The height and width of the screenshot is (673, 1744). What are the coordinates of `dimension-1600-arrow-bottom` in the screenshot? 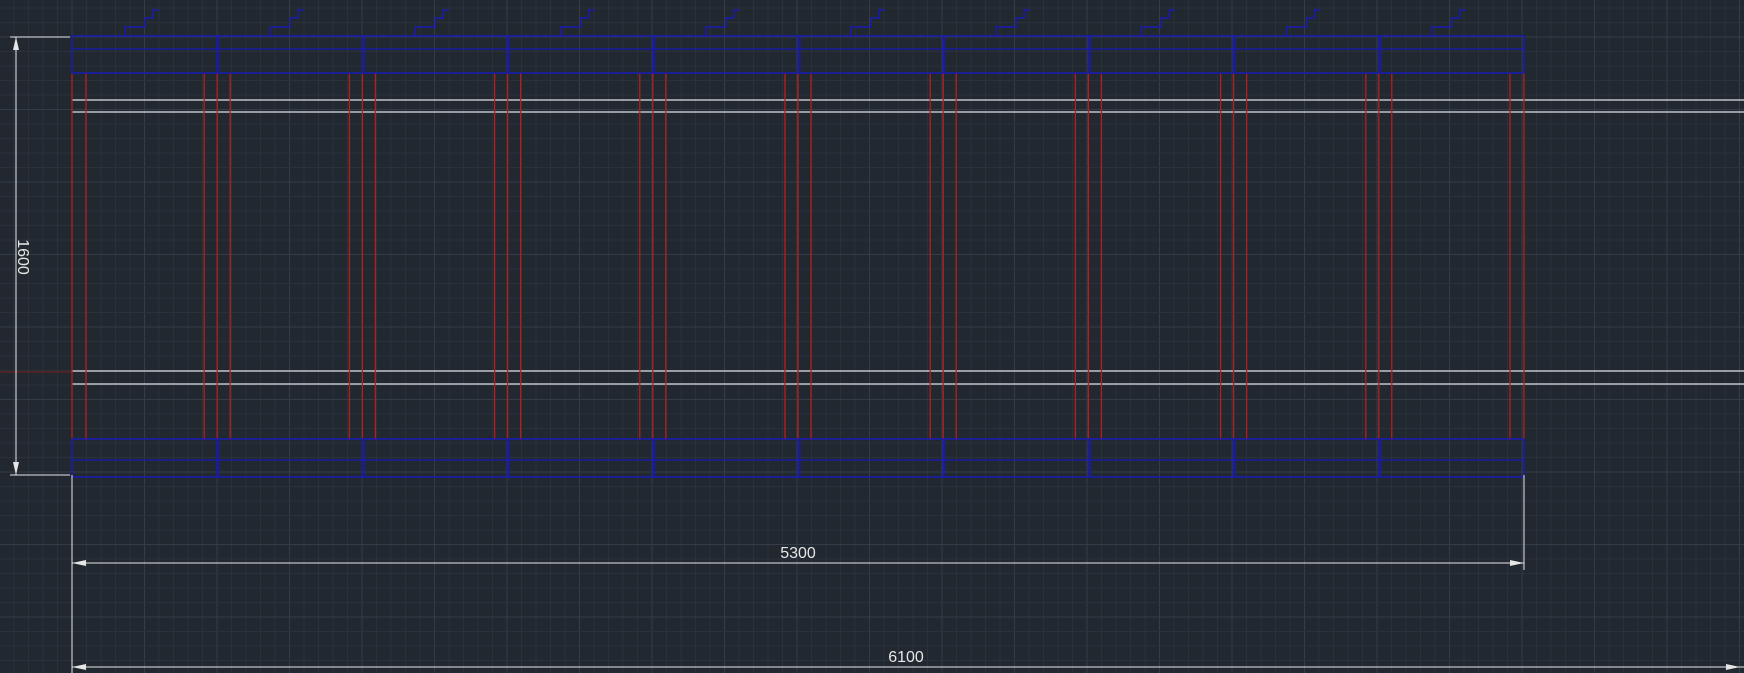 It's located at (16, 468).